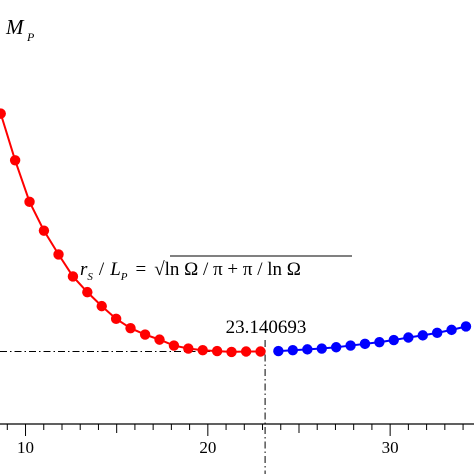 The image size is (474, 474). I want to click on formula-annotation: rS / LP = √ln Ω / π + π / ln Ω, so click(190, 271).